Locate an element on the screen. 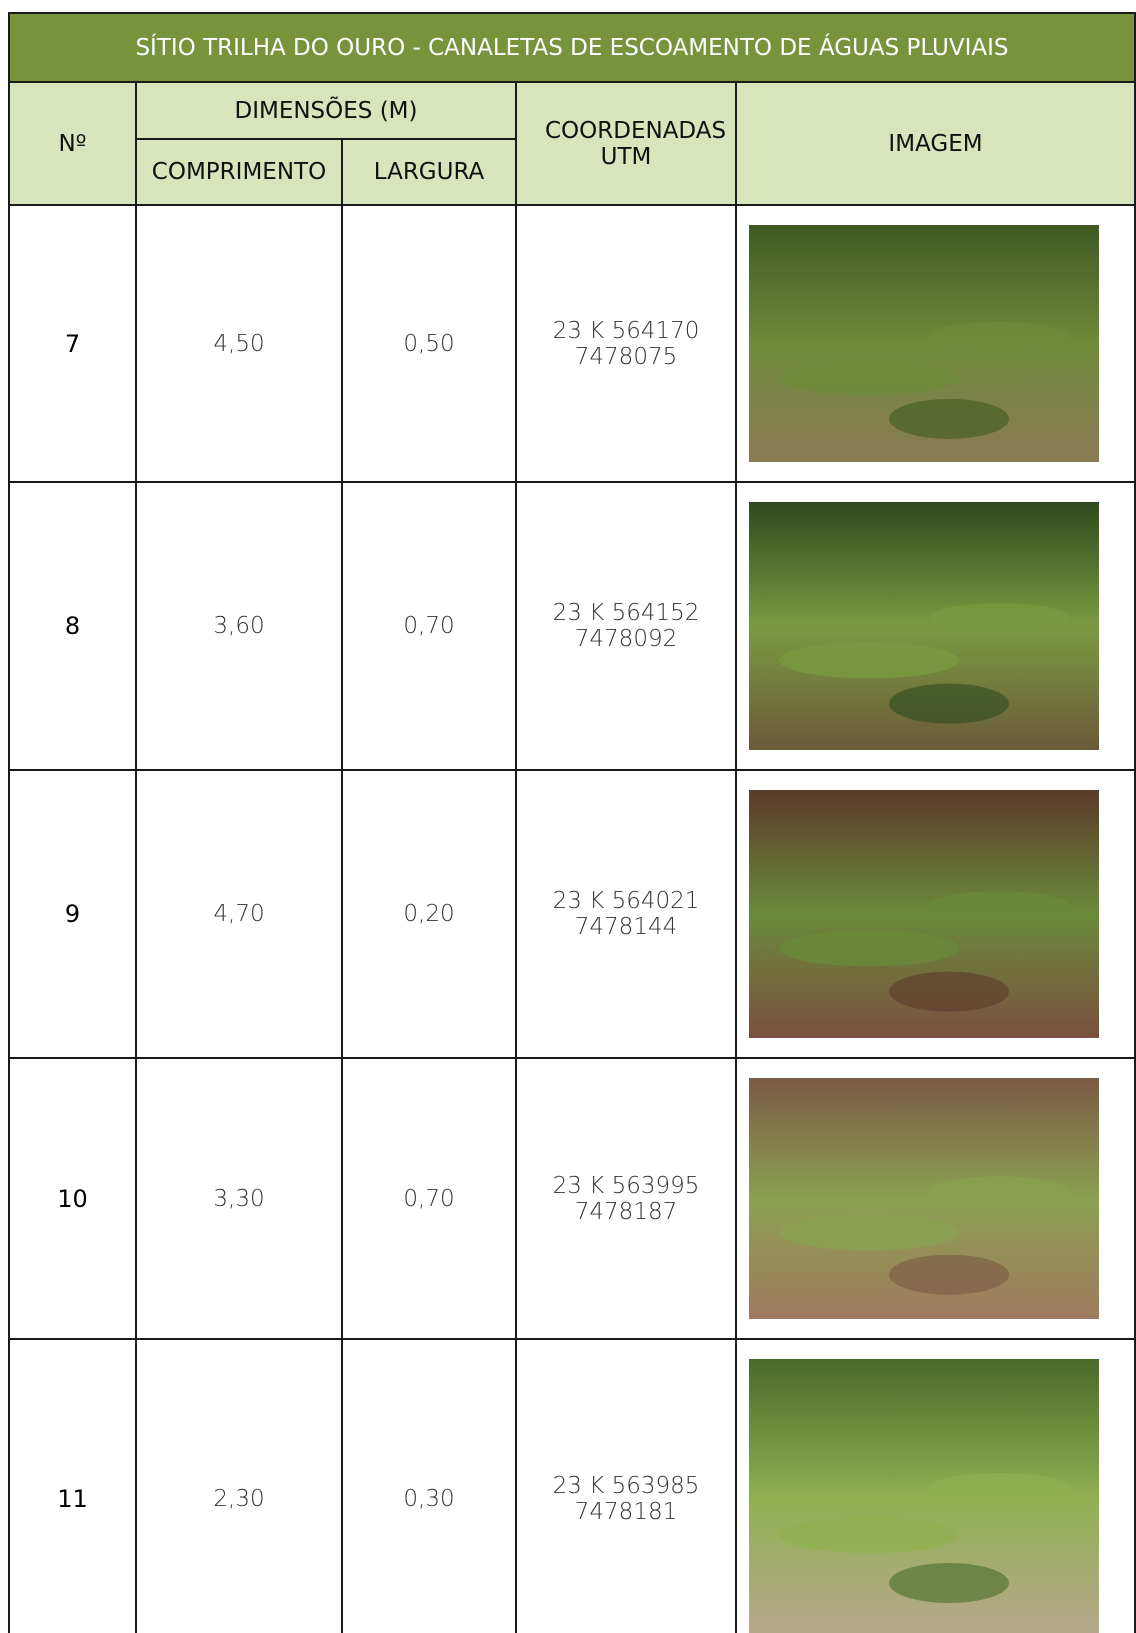 This screenshot has width=1136, height=1633. coordinate-line: 7478181 is located at coordinates (626, 1512).